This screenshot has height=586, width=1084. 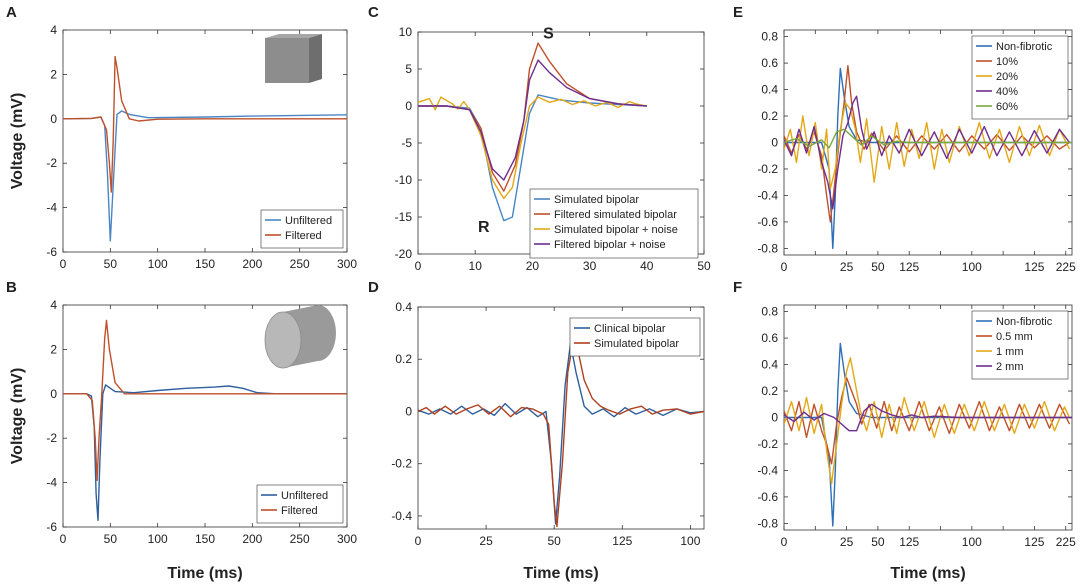 What do you see at coordinates (1020, 77) in the screenshot?
I see `panel-e-legend: Non-fibrotic 10% 20% 40% 60%` at bounding box center [1020, 77].